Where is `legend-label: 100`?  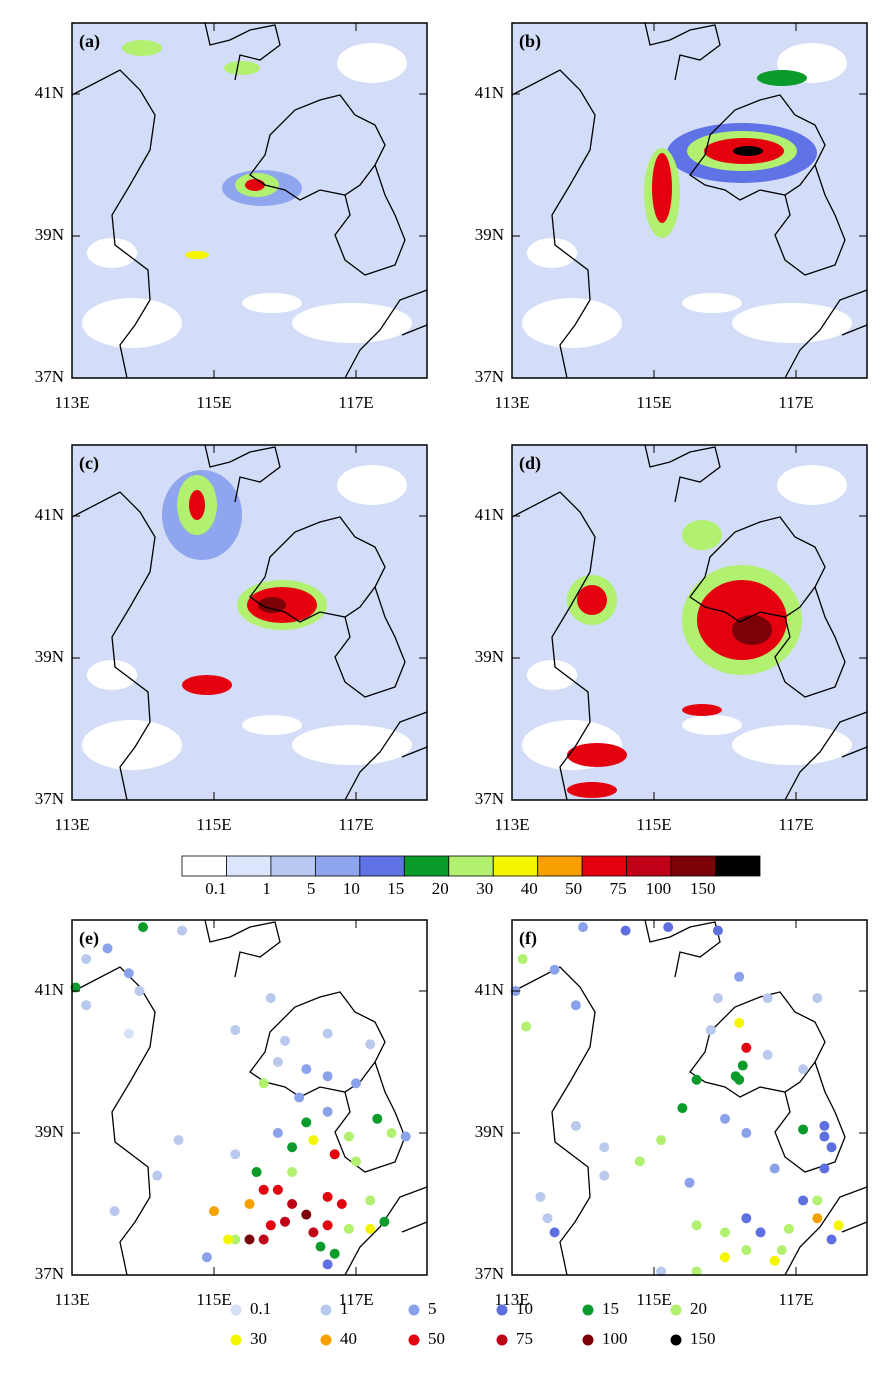 legend-label: 100 is located at coordinates (615, 1338).